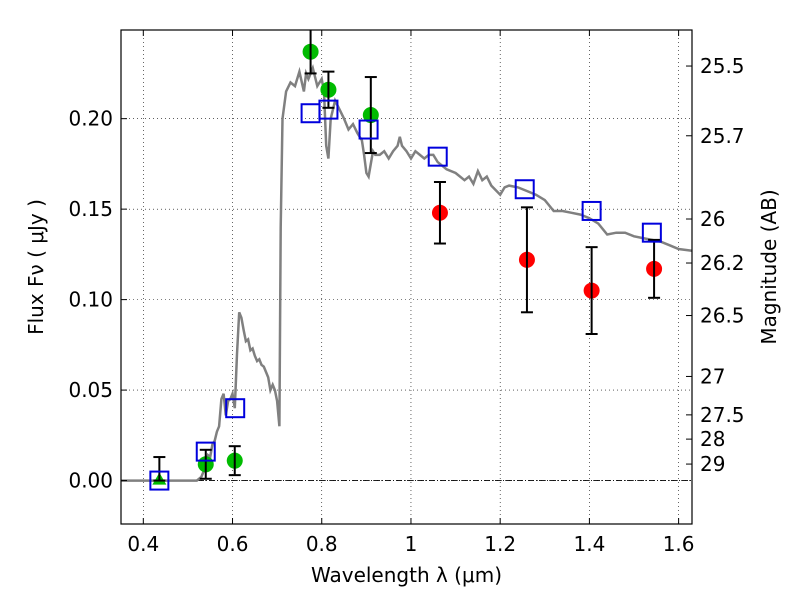 This screenshot has width=800, height=604. I want to click on x-tick-label: 1.2, so click(500, 544).